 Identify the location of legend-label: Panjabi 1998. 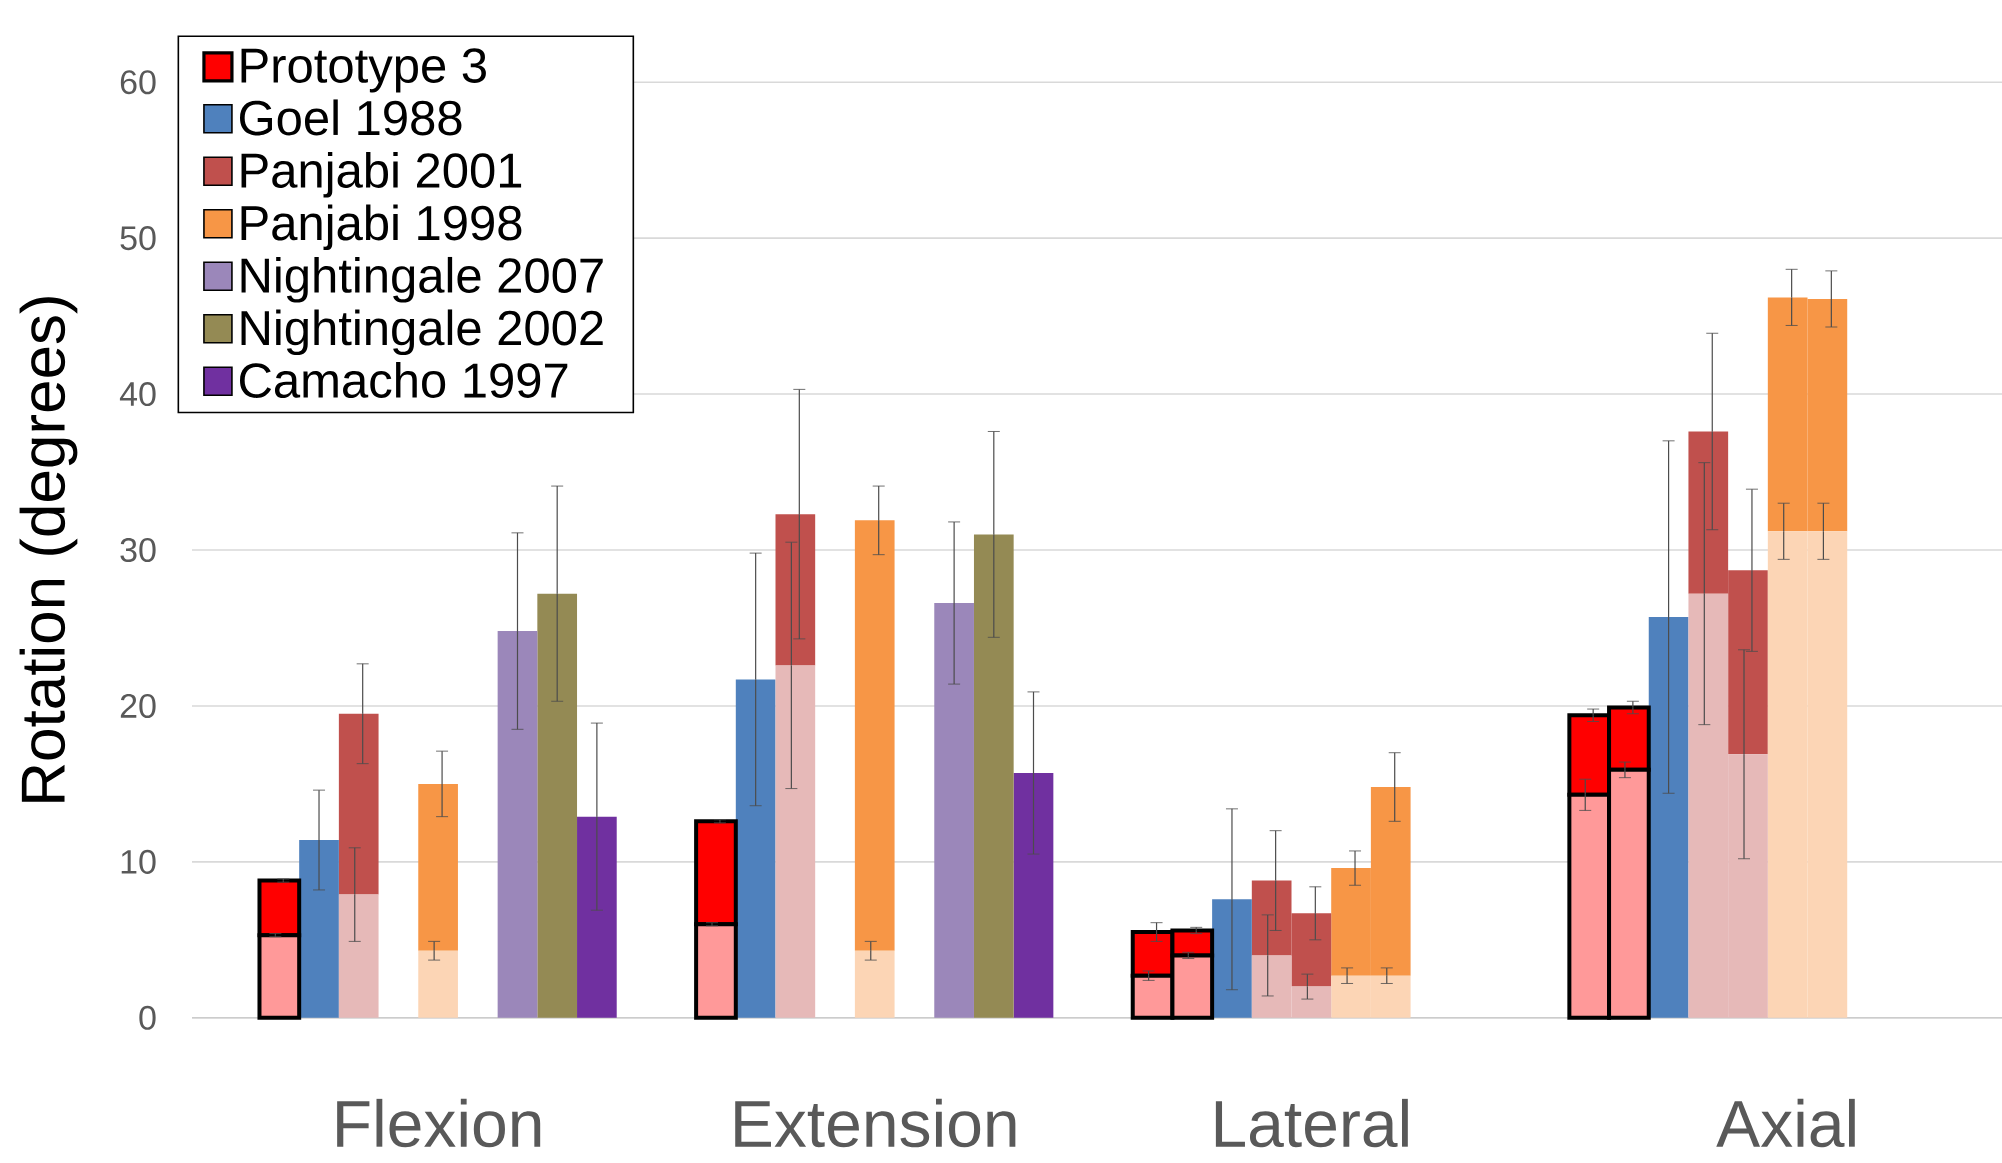
(381, 227).